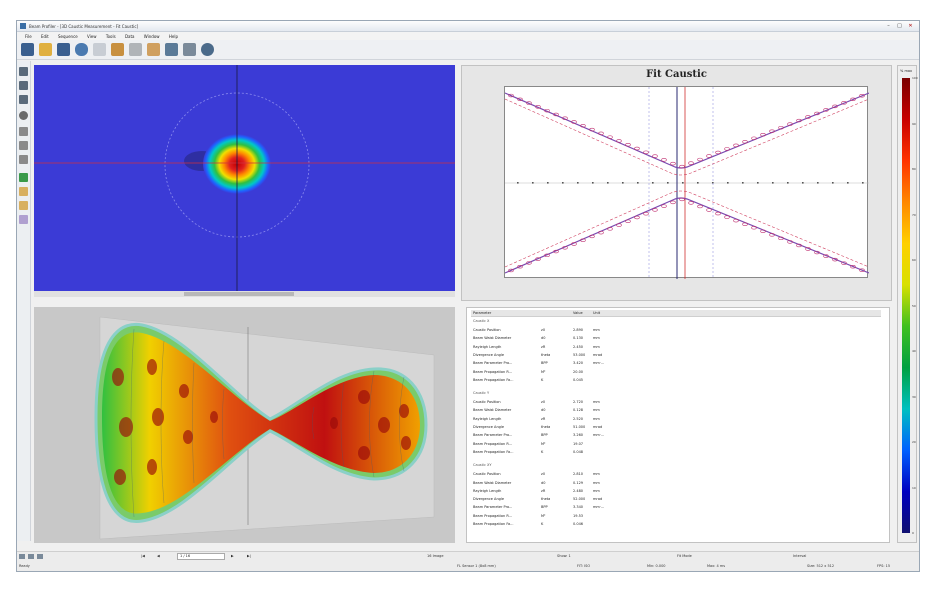  I want to click on row-parameter: Beam Waist Diameter, so click(492, 410).